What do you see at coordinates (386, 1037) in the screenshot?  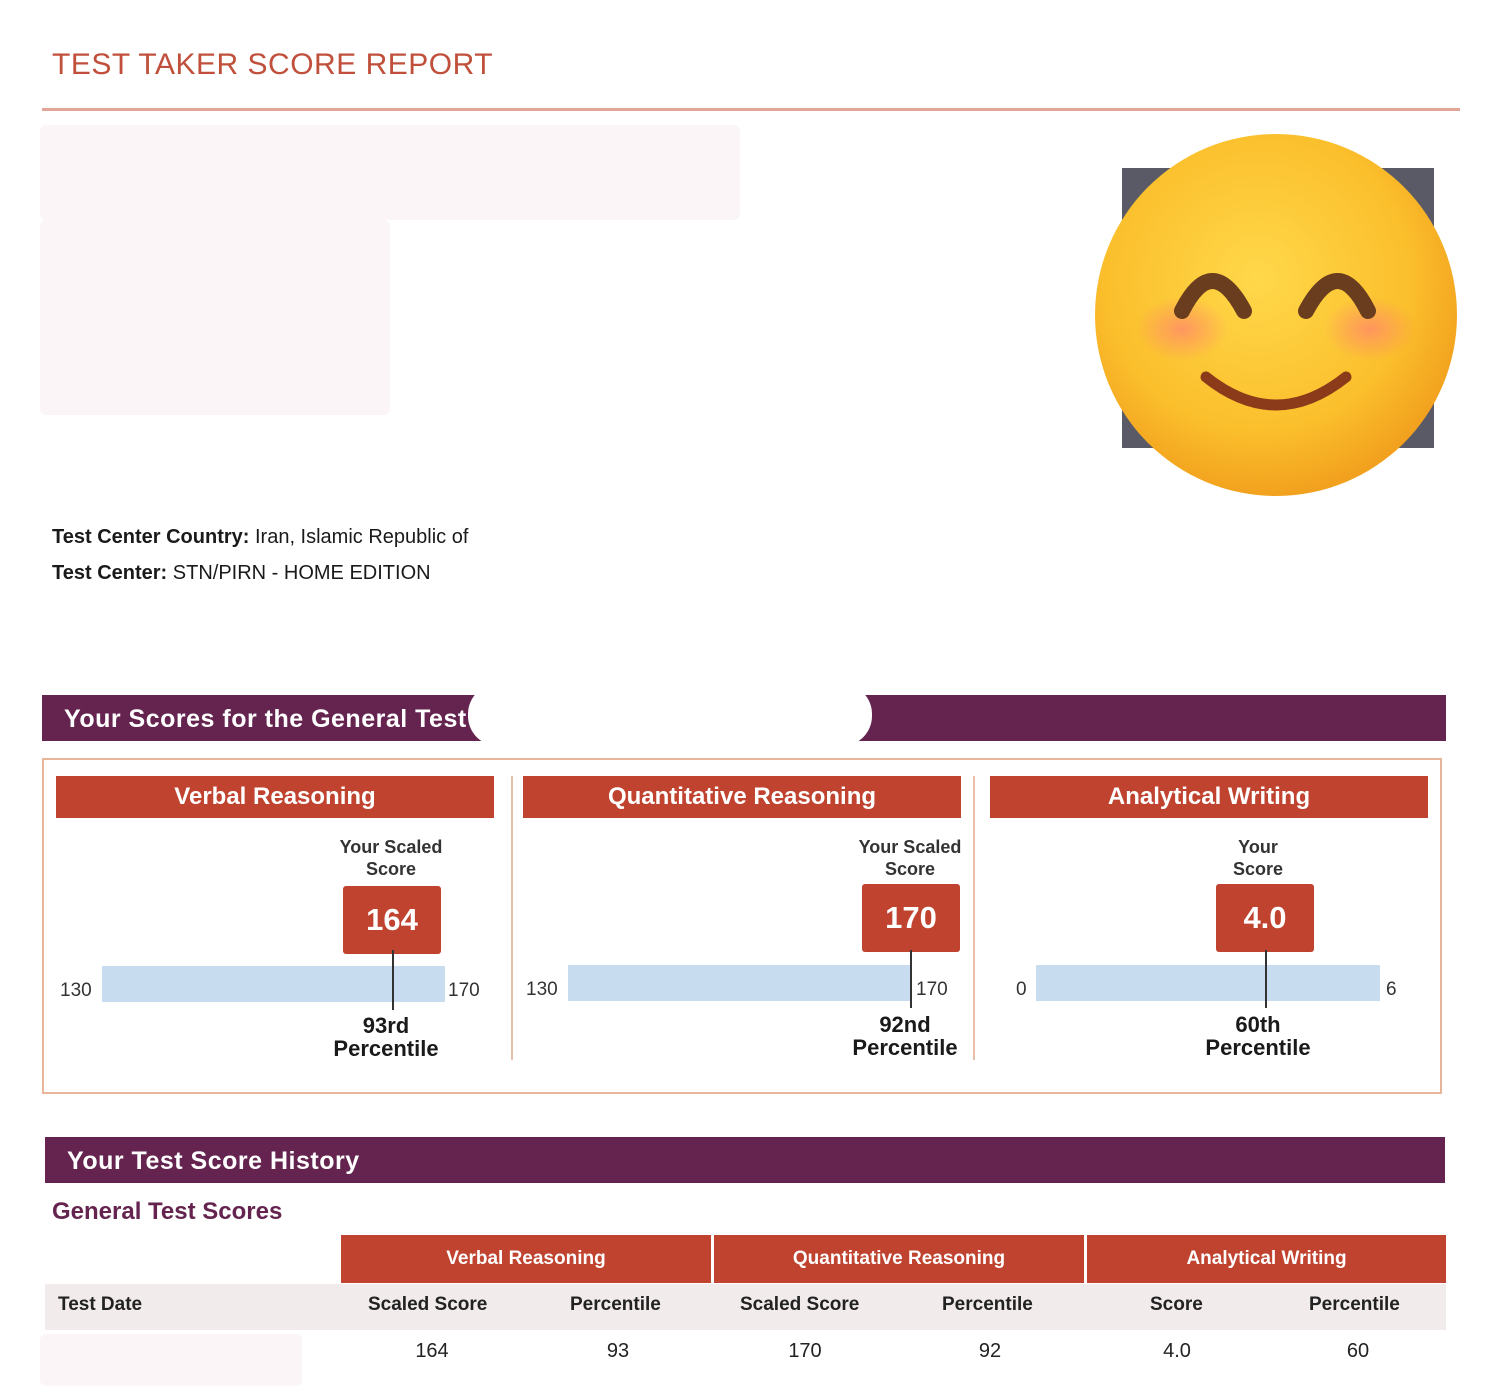 I see `verbal-percentile: 93rd Percentile` at bounding box center [386, 1037].